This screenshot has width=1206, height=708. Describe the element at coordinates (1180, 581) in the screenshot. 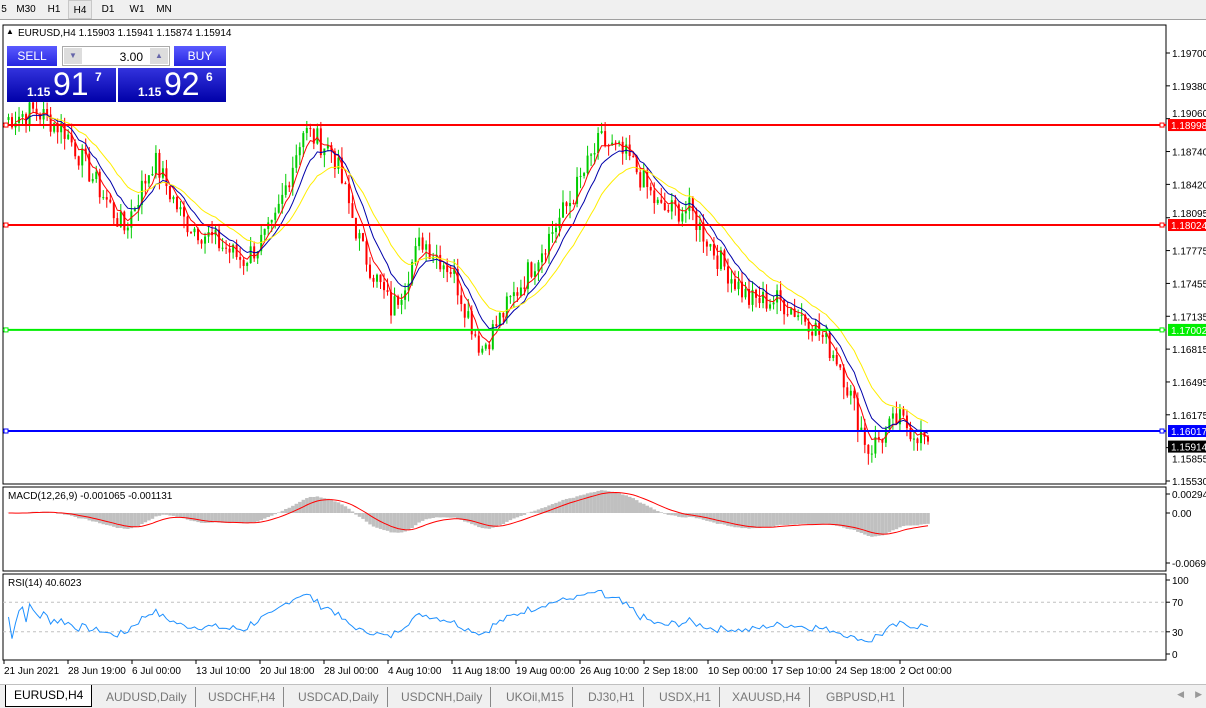

I see `rsi-axis-label: 100` at that location.